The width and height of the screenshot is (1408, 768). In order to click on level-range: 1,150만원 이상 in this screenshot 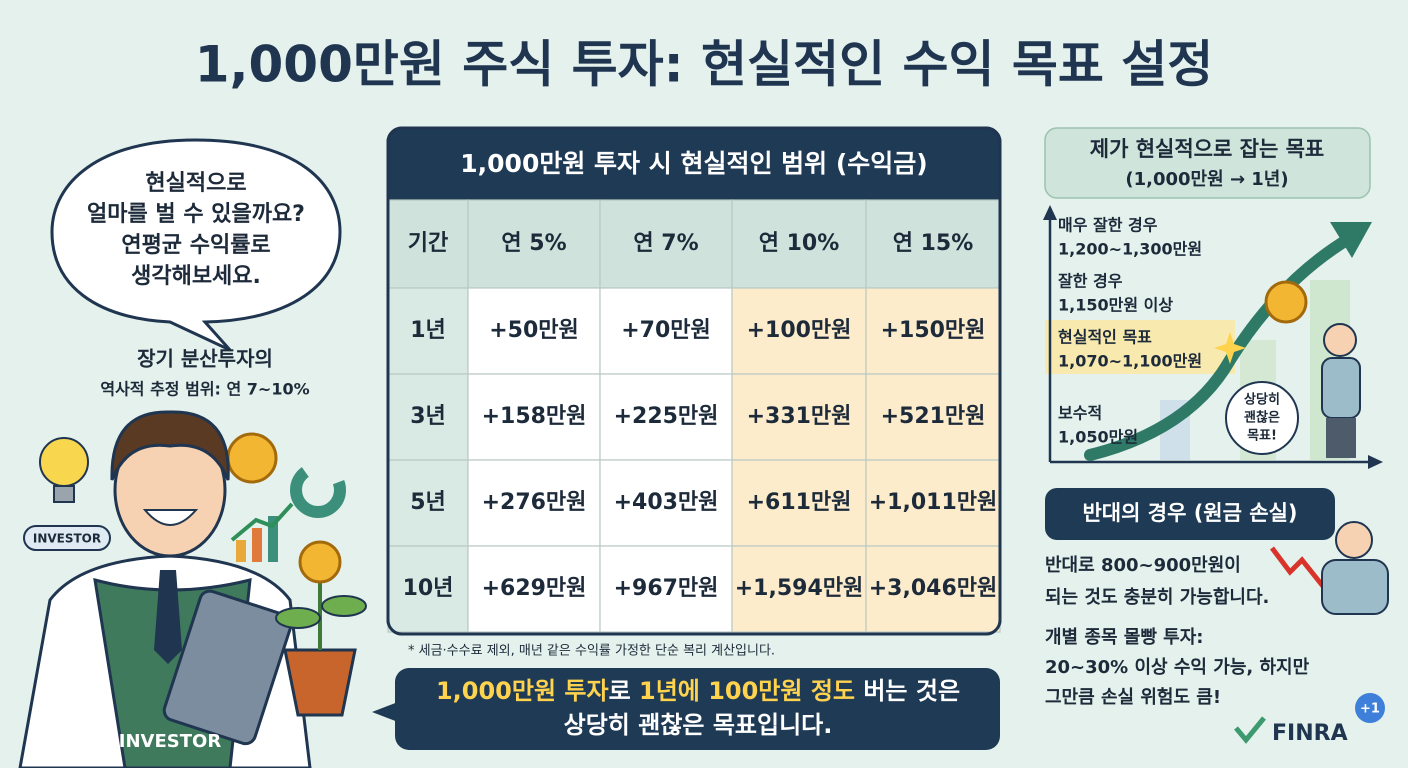, I will do `click(1115, 305)`.